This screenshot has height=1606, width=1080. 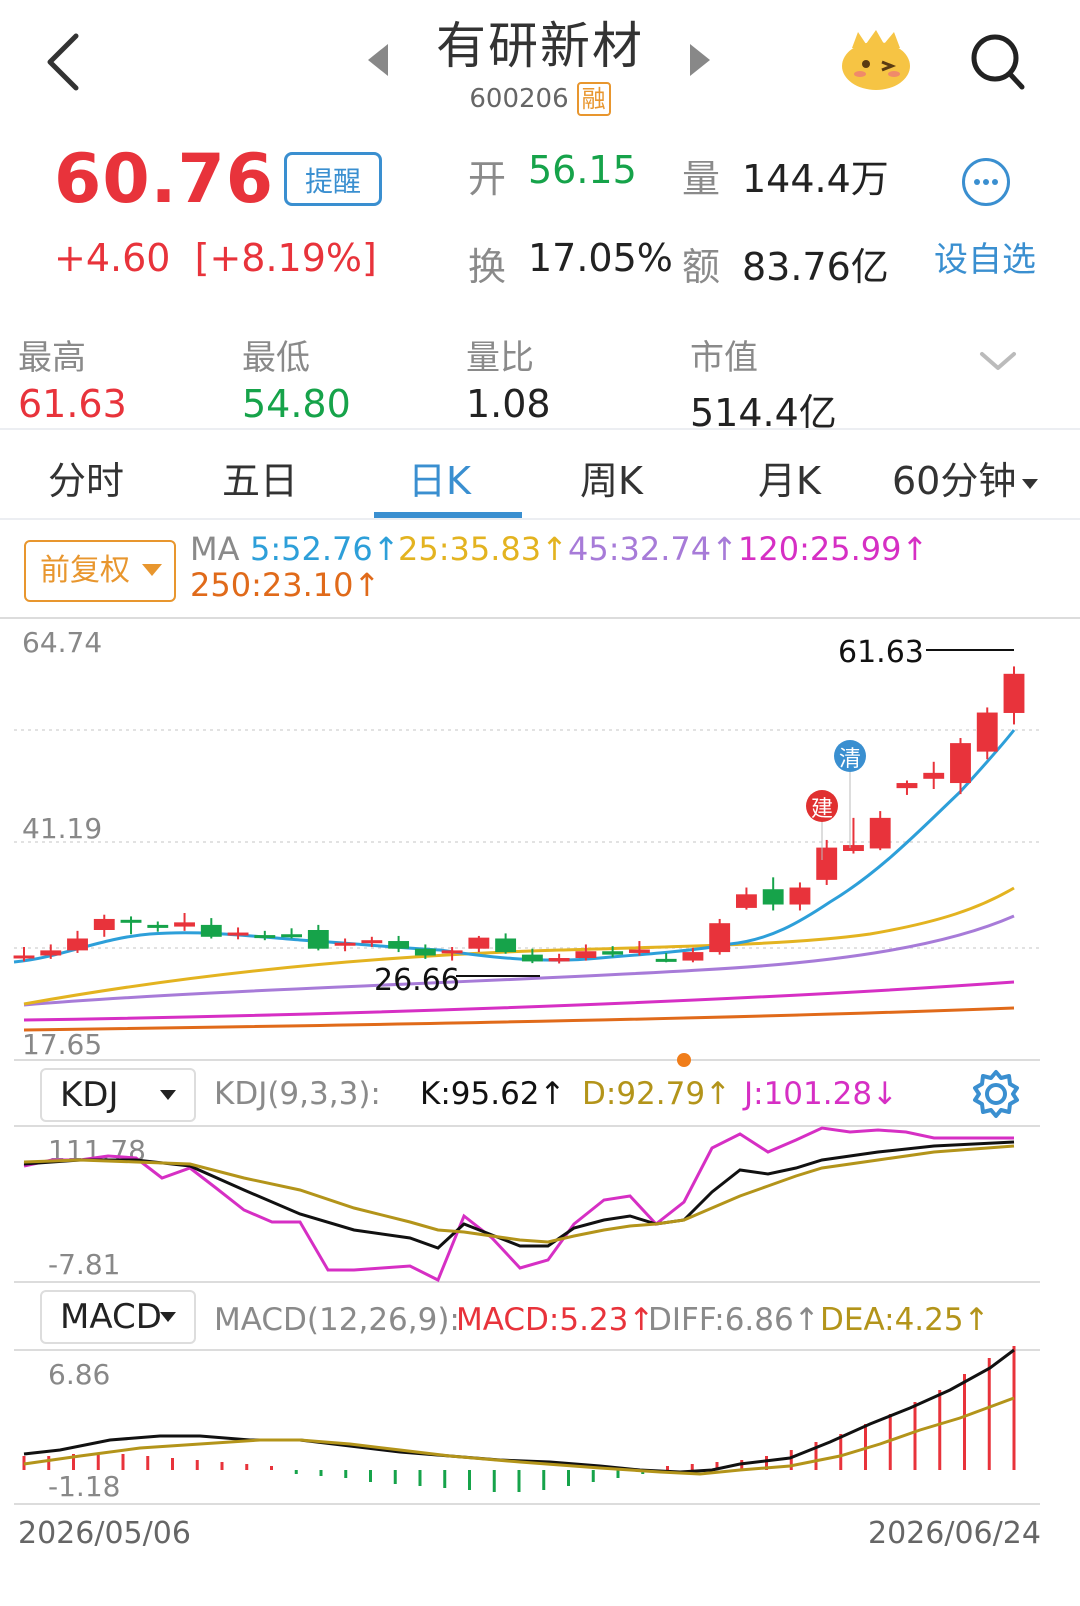 What do you see at coordinates (985, 260) in the screenshot?
I see `add-to-watchlist-button: 设自选` at bounding box center [985, 260].